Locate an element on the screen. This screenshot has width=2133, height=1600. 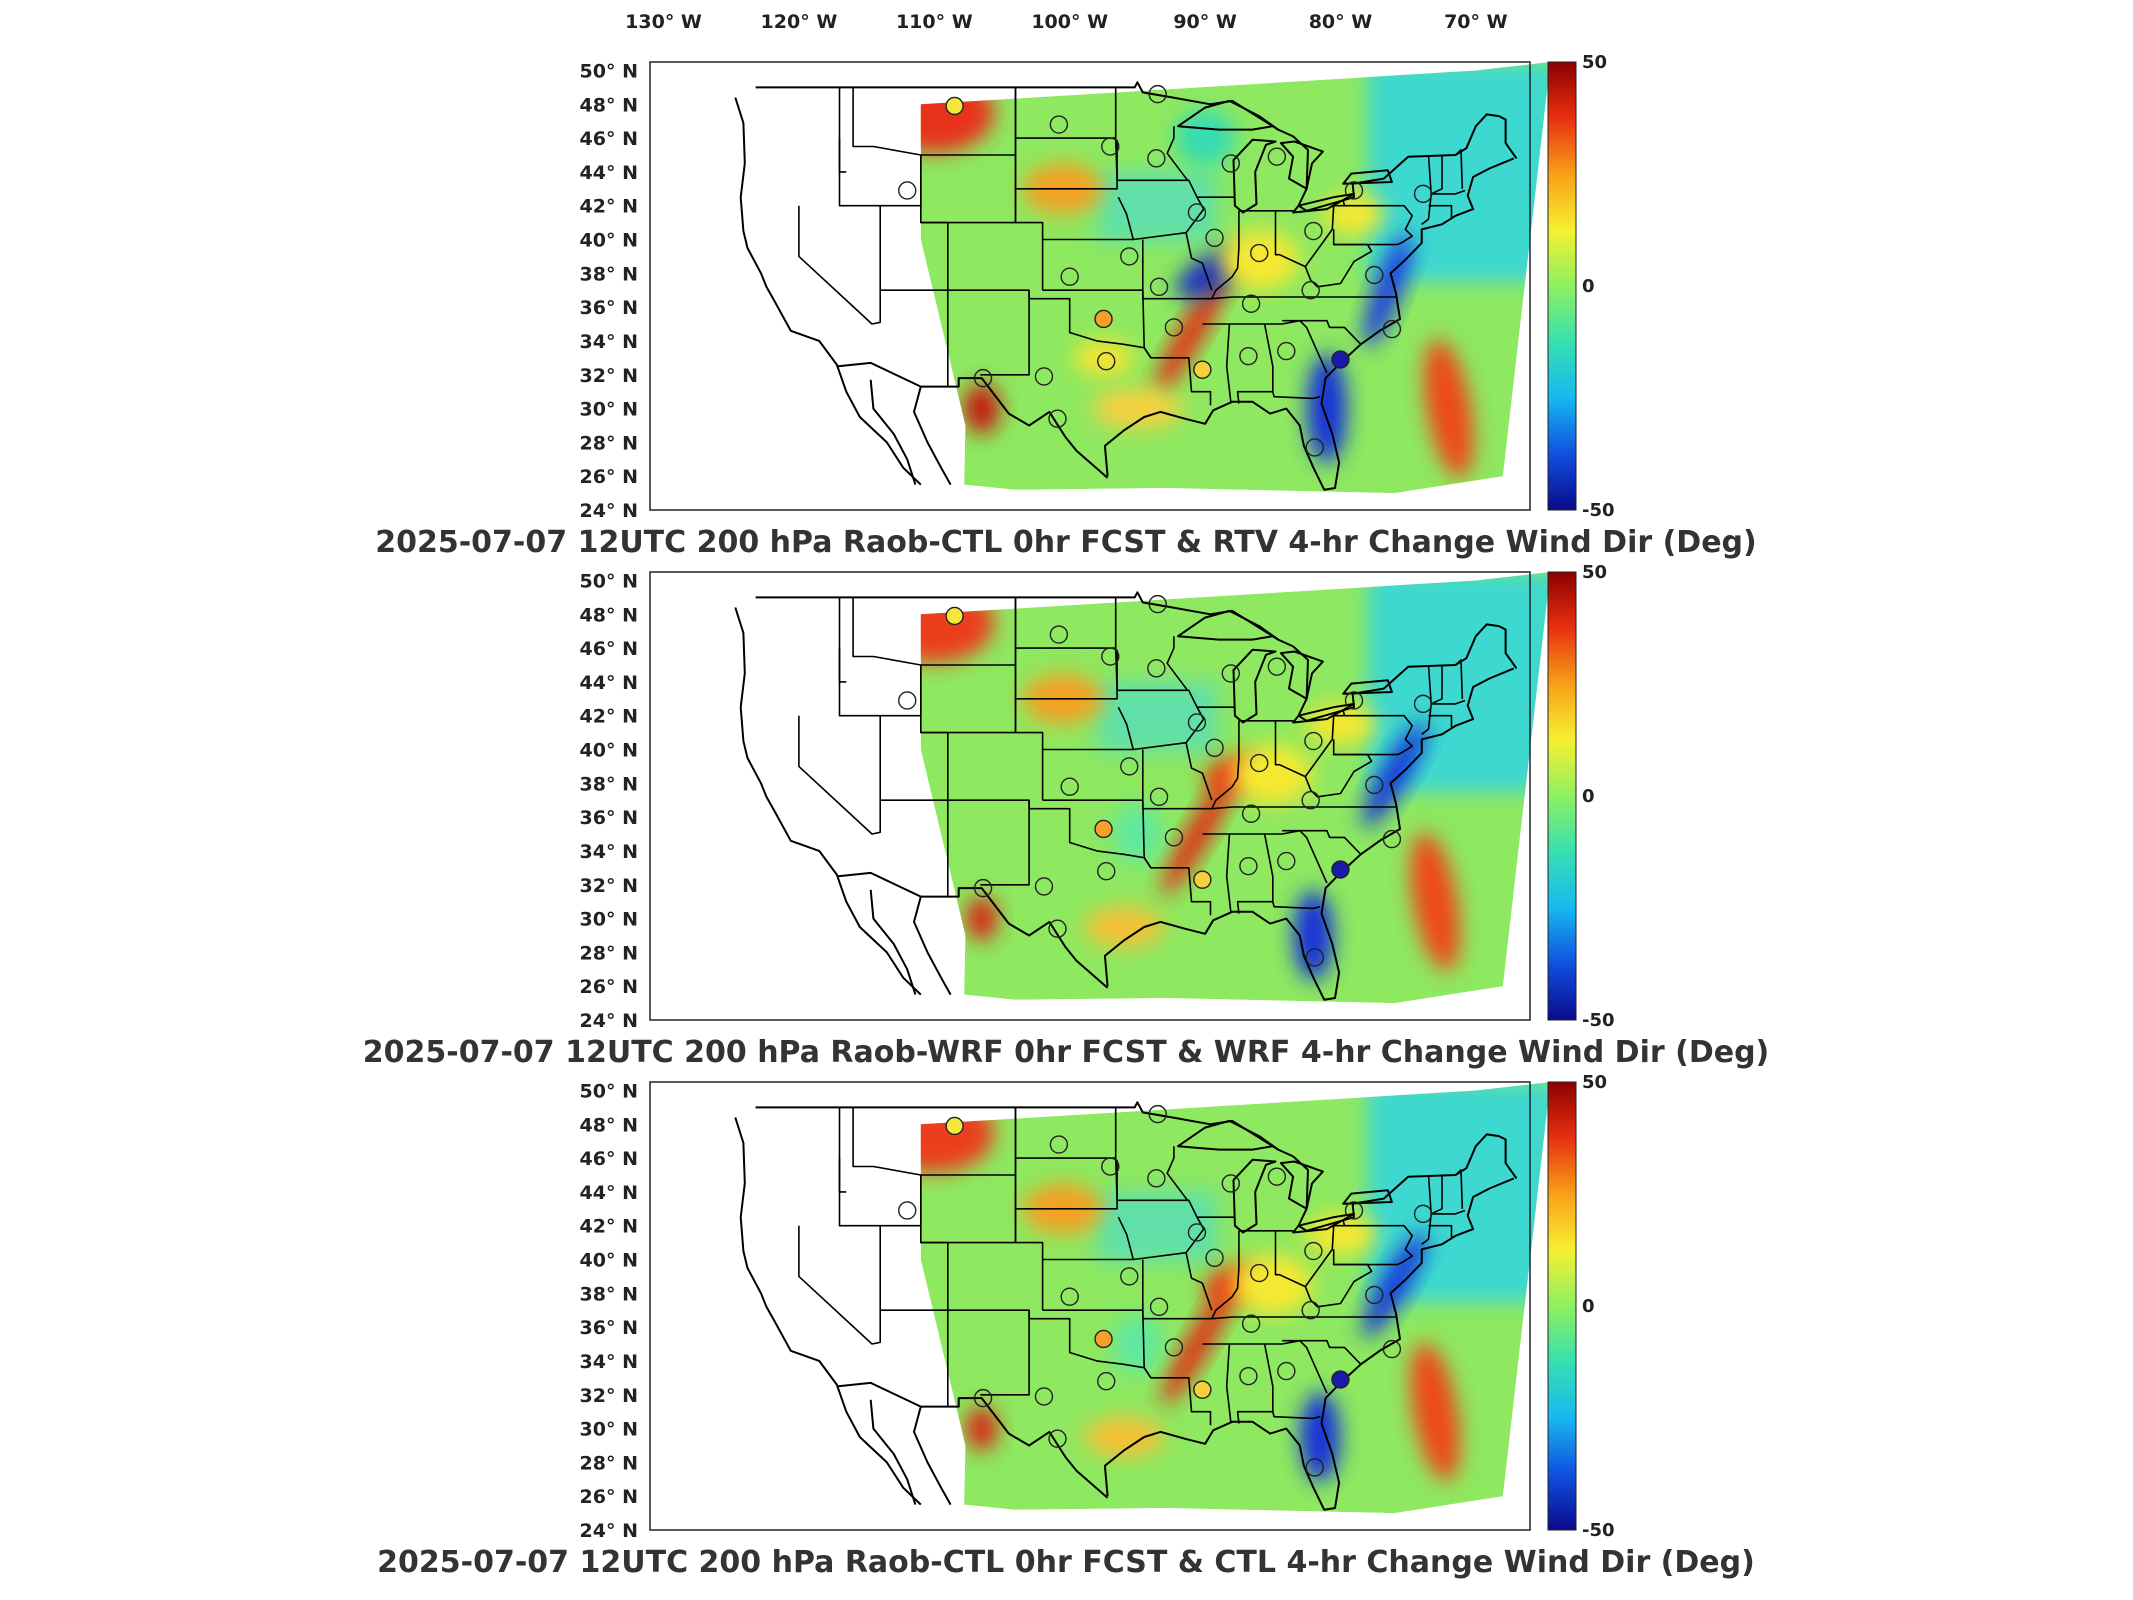
longitude-axis-labels: 130° W 120° W 110° W 100° W 90° W 80° W 70° W is located at coordinates (1066, 22).